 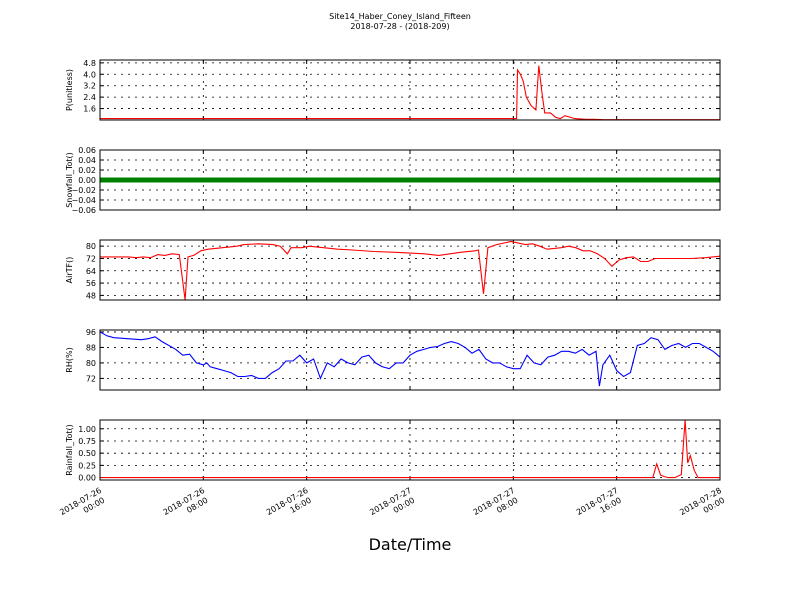 What do you see at coordinates (89, 109) in the screenshot?
I see `y-tick-label: 1.6` at bounding box center [89, 109].